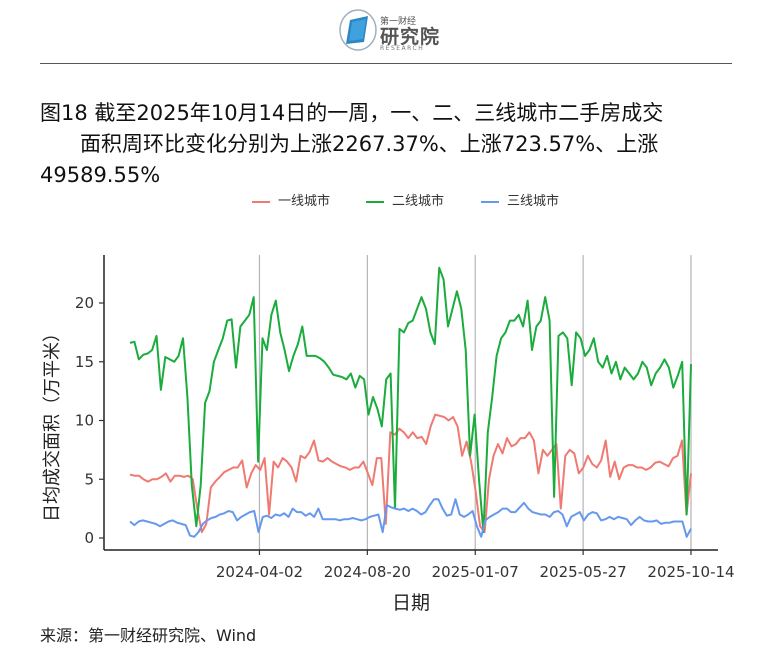 This screenshot has width=773, height=669. I want to click on logo-top-text: 第一财经, so click(398, 22).